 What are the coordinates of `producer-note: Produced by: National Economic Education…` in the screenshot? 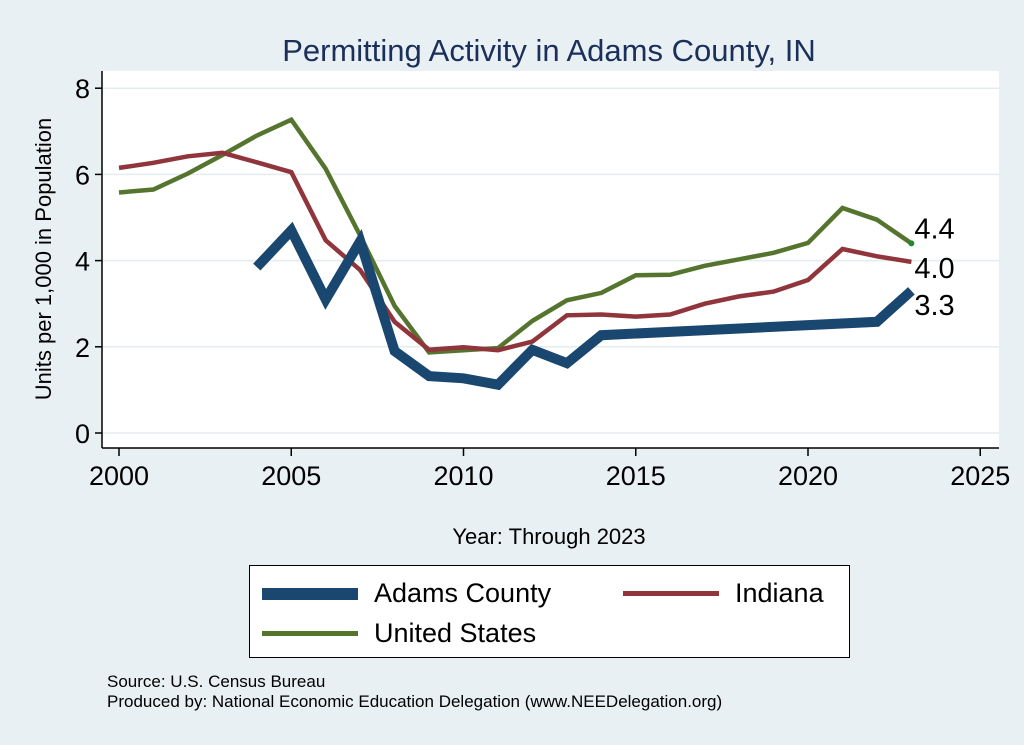 It's located at (415, 701).